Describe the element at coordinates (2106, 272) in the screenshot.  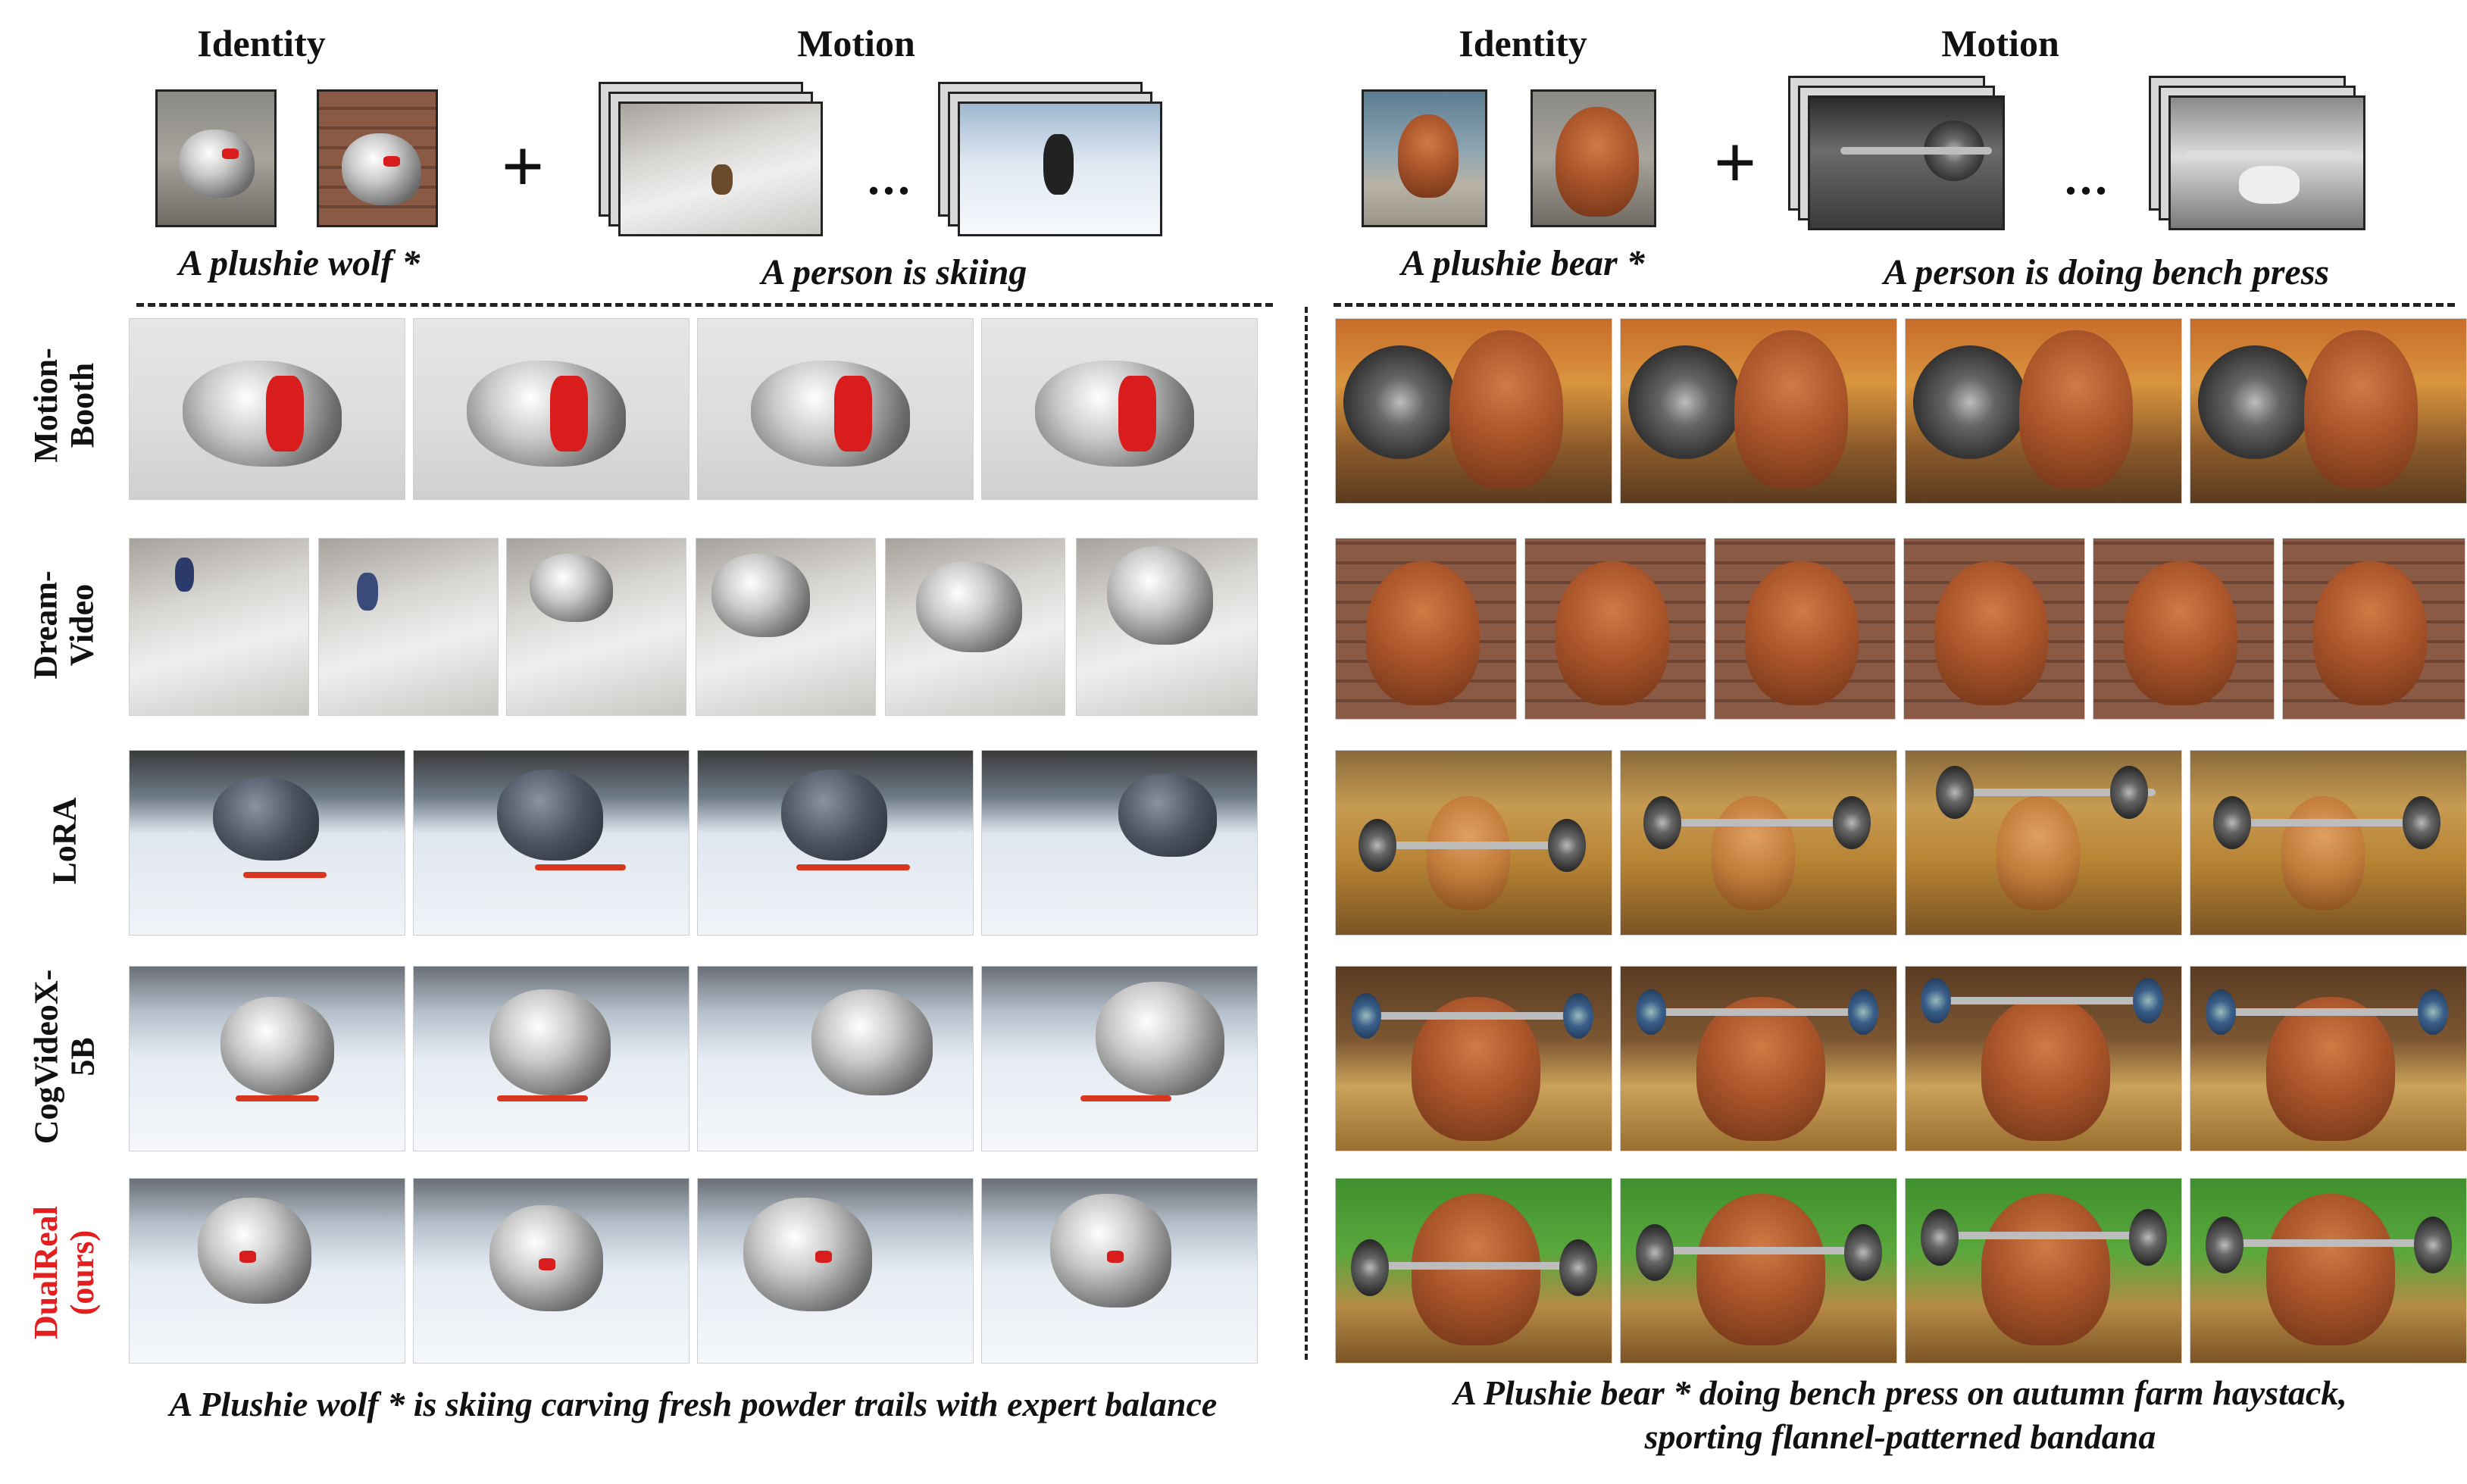
I see `right-motion-caption: A person is doing bench press` at that location.